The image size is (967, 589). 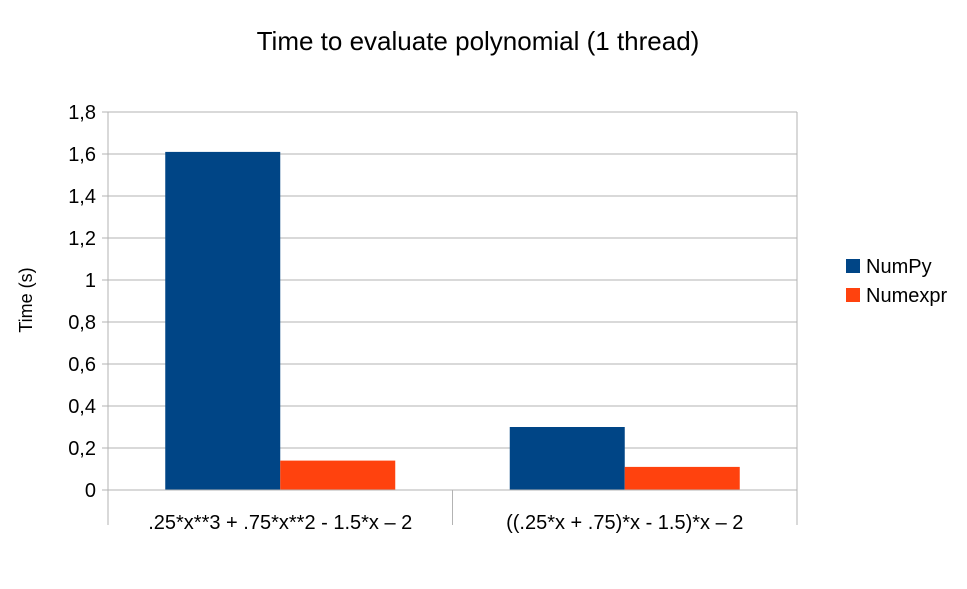 What do you see at coordinates (82, 197) in the screenshot?
I see `y-tick-label: 1,4` at bounding box center [82, 197].